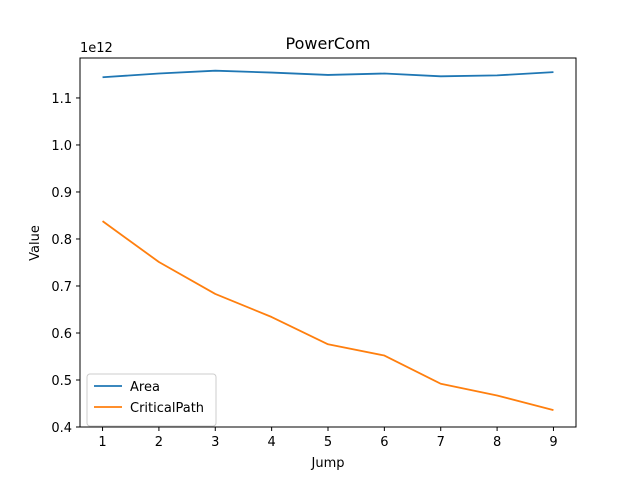 The image size is (640, 480). What do you see at coordinates (497, 442) in the screenshot?
I see `x-tick-label: 8` at bounding box center [497, 442].